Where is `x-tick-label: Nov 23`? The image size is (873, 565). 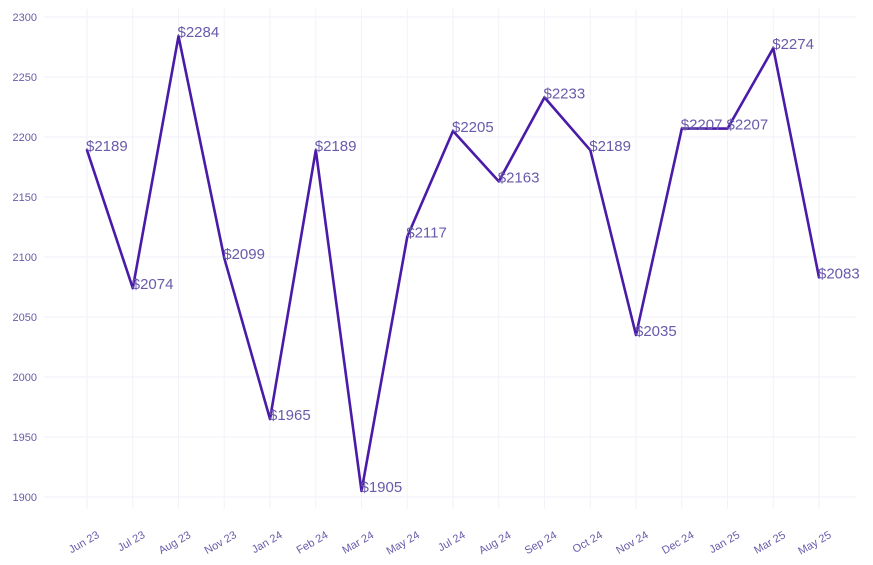 x-tick-label: Nov 23 is located at coordinates (221, 543).